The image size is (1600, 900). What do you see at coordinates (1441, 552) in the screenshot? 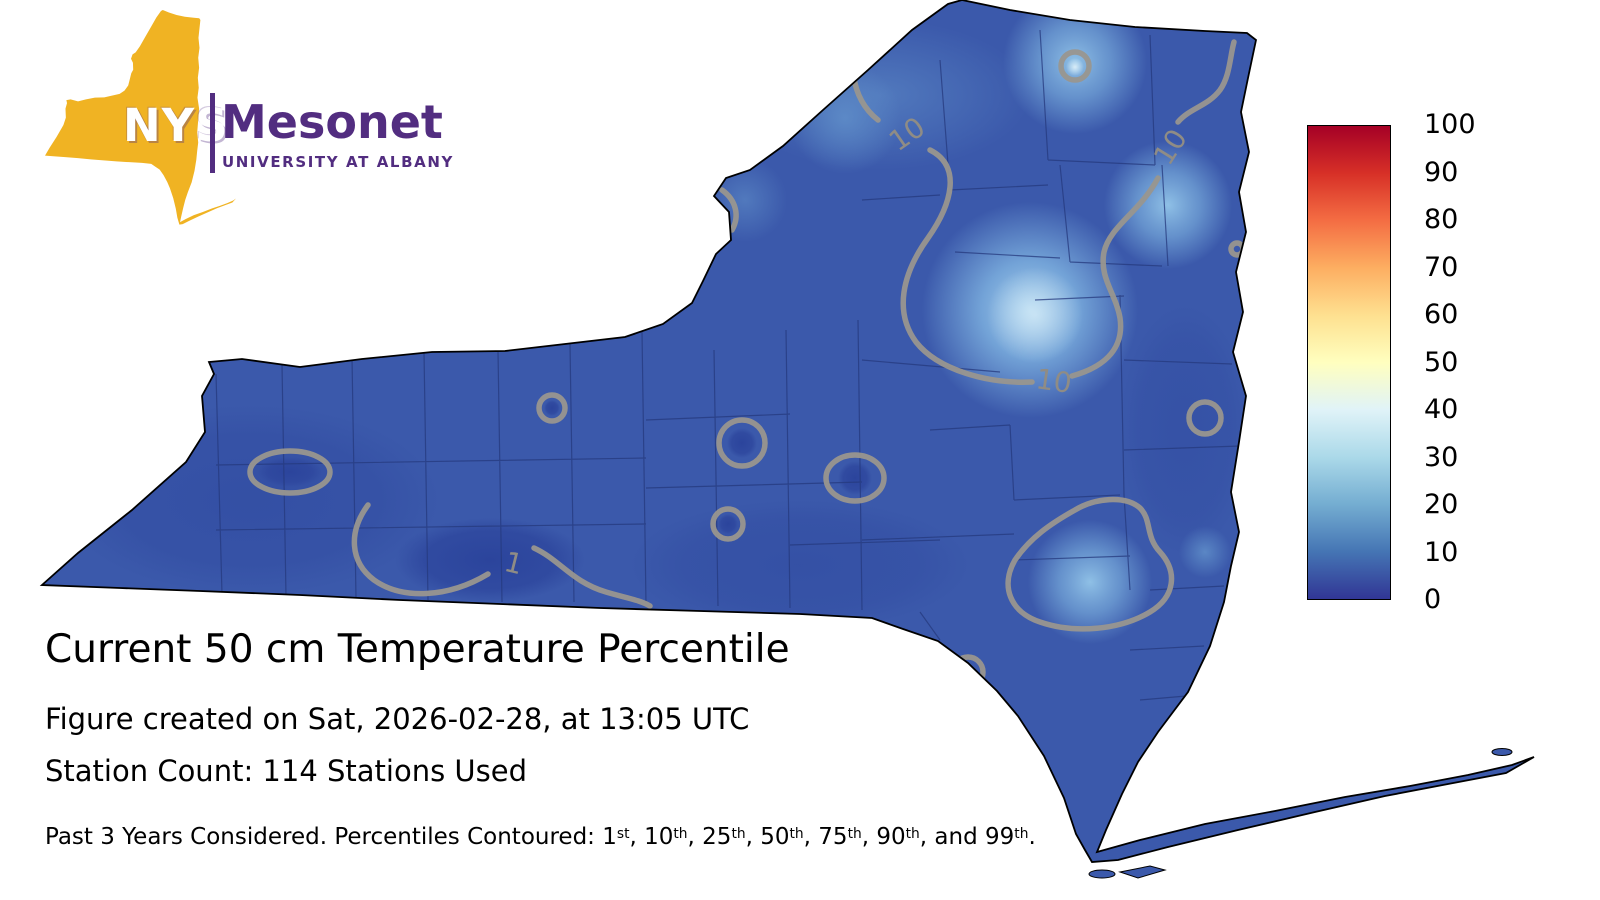
I see `colorbar-tick: 10` at bounding box center [1441, 552].